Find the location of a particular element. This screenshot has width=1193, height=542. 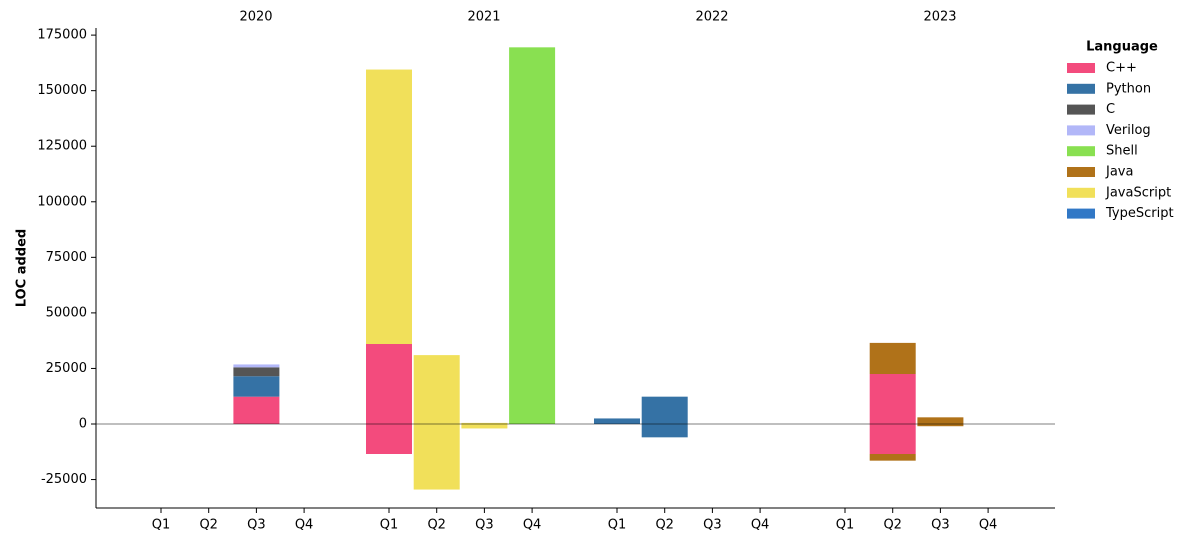

legend-label: Shell is located at coordinates (1122, 151).